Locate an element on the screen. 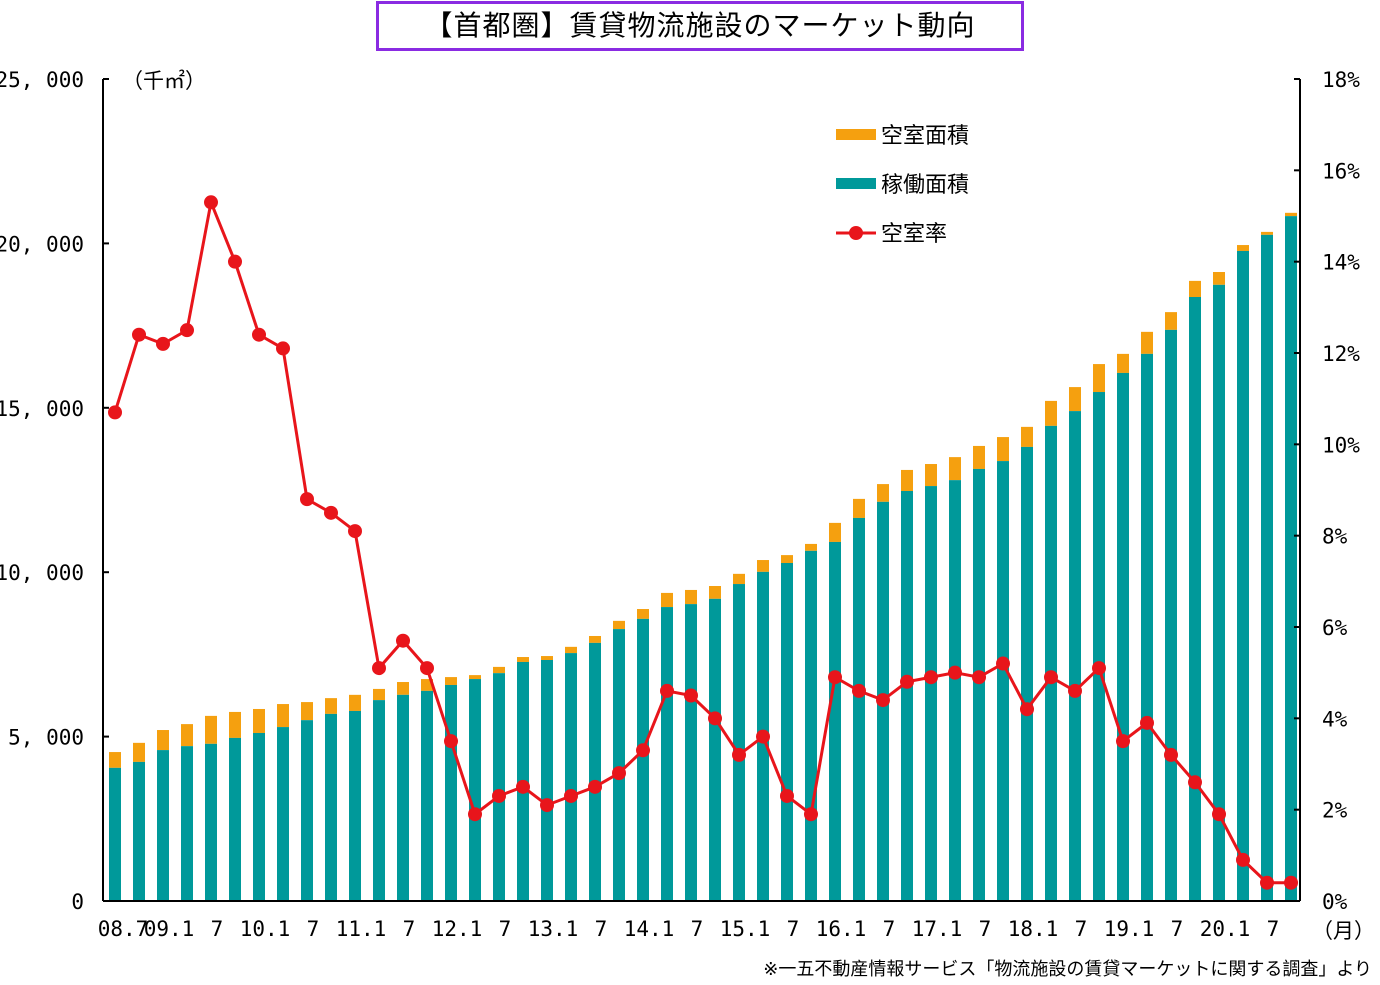 This screenshot has height=985, width=1380. left-tick-label: 25, 000 is located at coordinates (42, 80).